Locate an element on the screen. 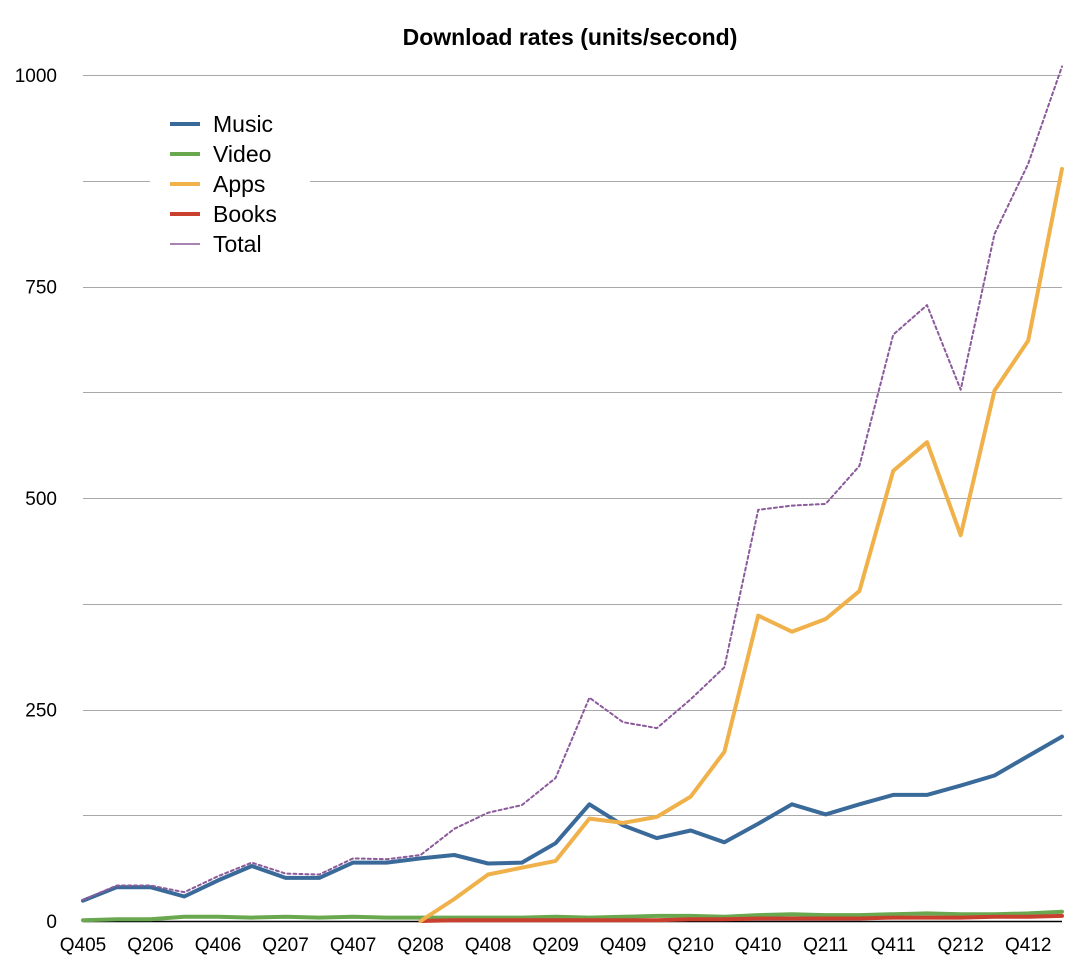 The height and width of the screenshot is (972, 1078). x-tick-label: Q410 is located at coordinates (758, 945).